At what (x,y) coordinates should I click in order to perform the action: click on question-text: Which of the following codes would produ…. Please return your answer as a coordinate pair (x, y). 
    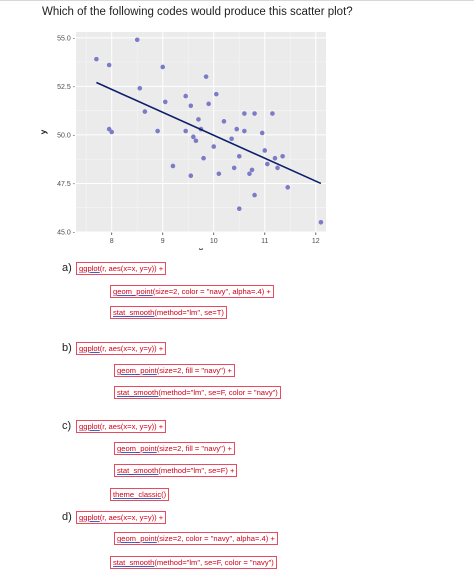
    Looking at the image, I should click on (197, 12).